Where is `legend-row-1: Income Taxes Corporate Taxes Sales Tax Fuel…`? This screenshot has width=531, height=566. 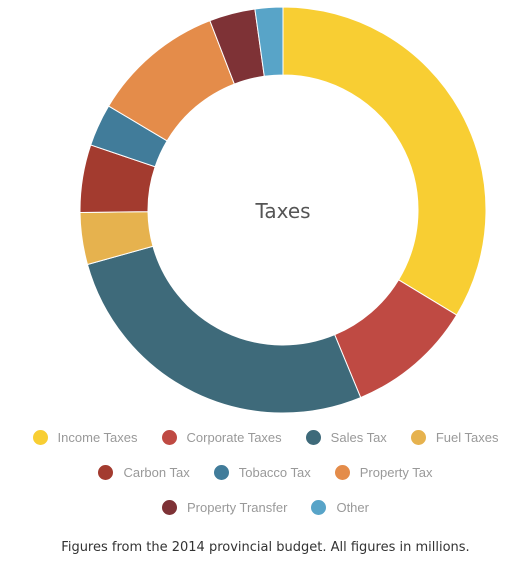
legend-row-1: Income Taxes Corporate Taxes Sales Tax Fuel… is located at coordinates (265, 437).